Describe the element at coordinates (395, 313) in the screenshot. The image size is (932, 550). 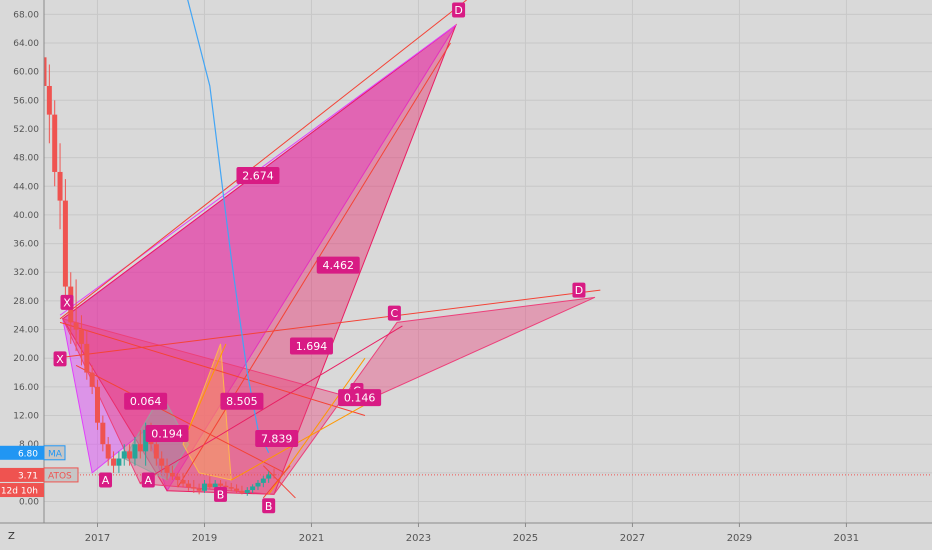
I see `pattern-point-label: C` at that location.